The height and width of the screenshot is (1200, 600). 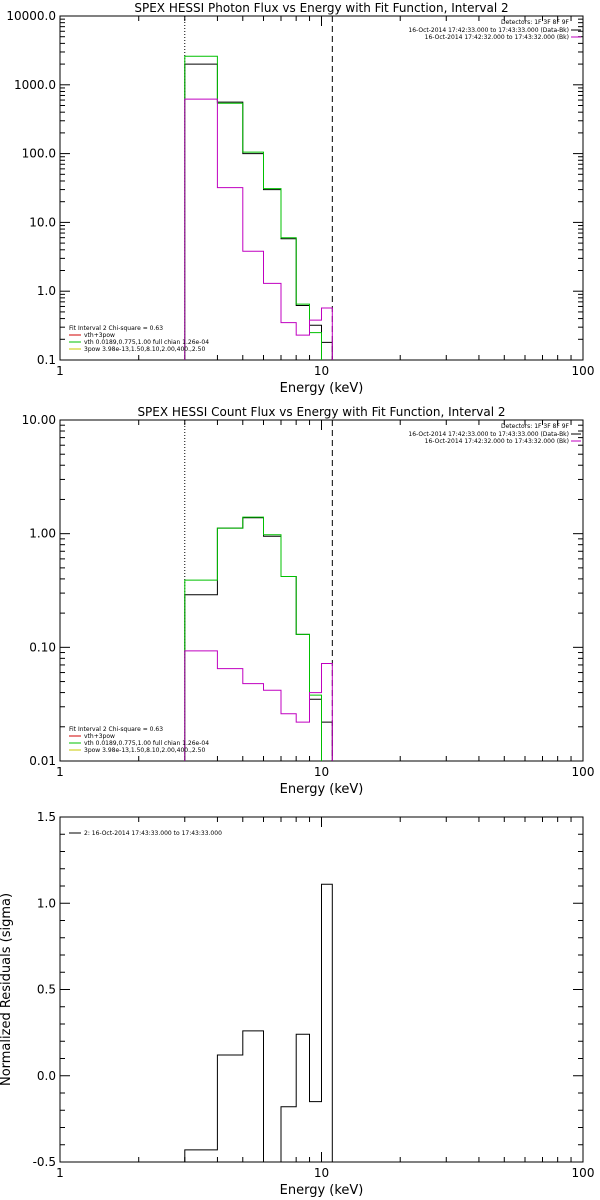 I want to click on y-tick-label: 0.10, so click(x=42, y=647).